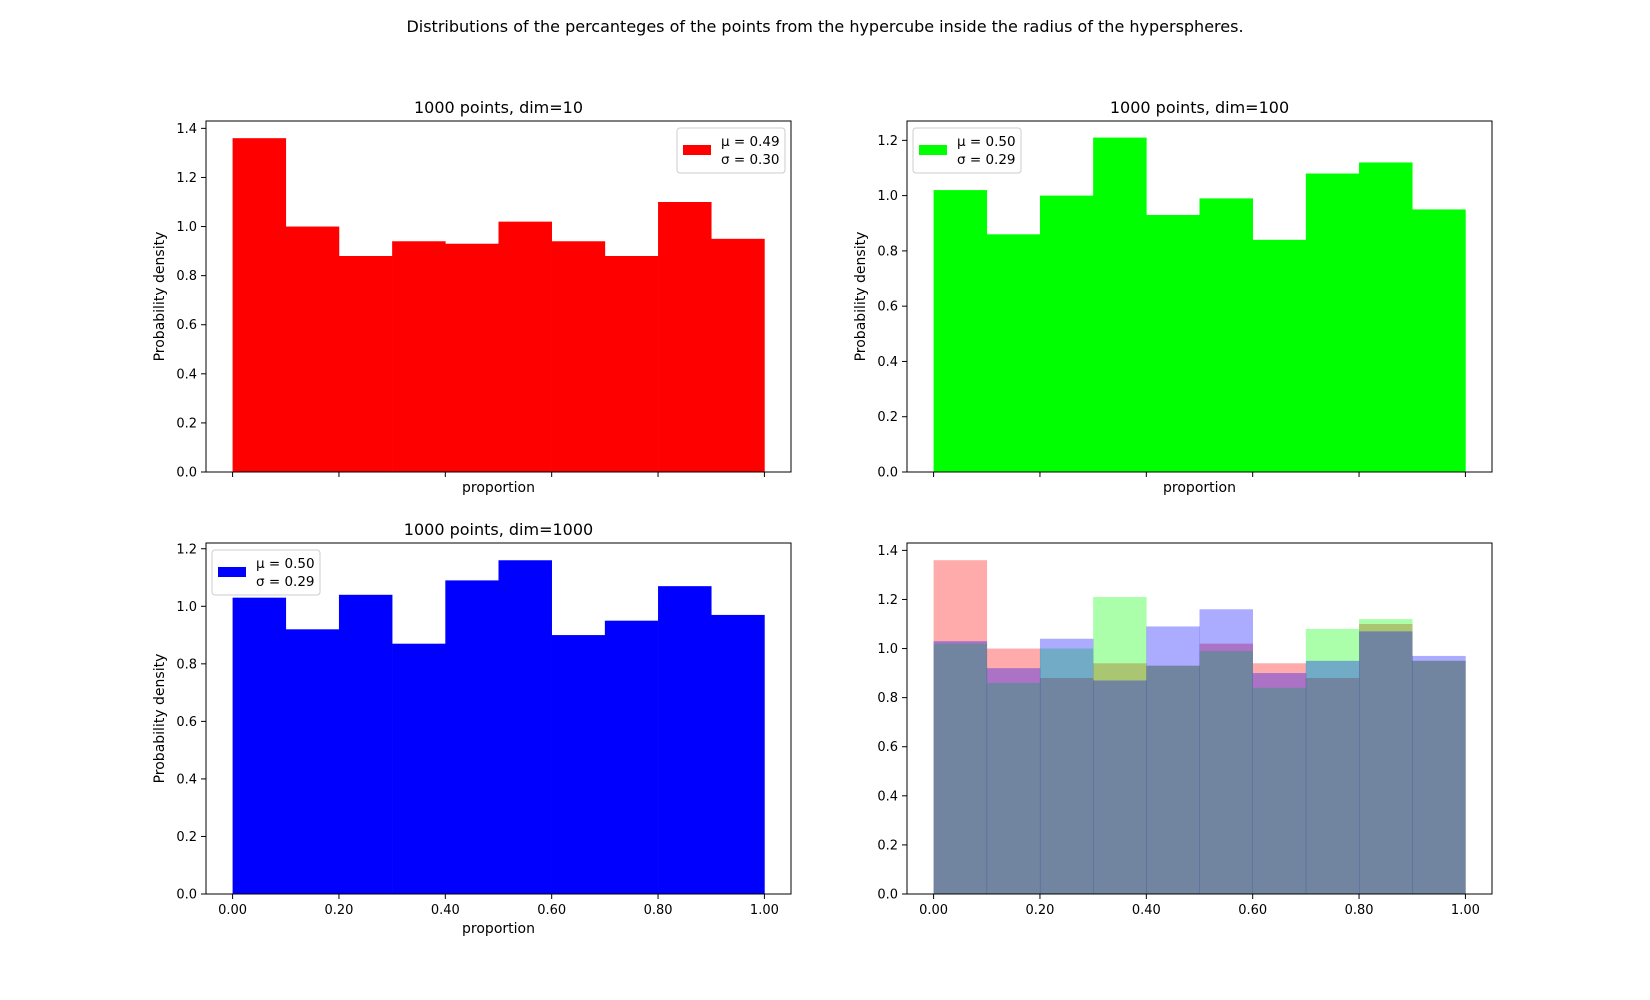 This screenshot has height=1000, width=1650. Describe the element at coordinates (1199, 107) in the screenshot. I see `panel-title: 1000 points, dim=100` at that location.